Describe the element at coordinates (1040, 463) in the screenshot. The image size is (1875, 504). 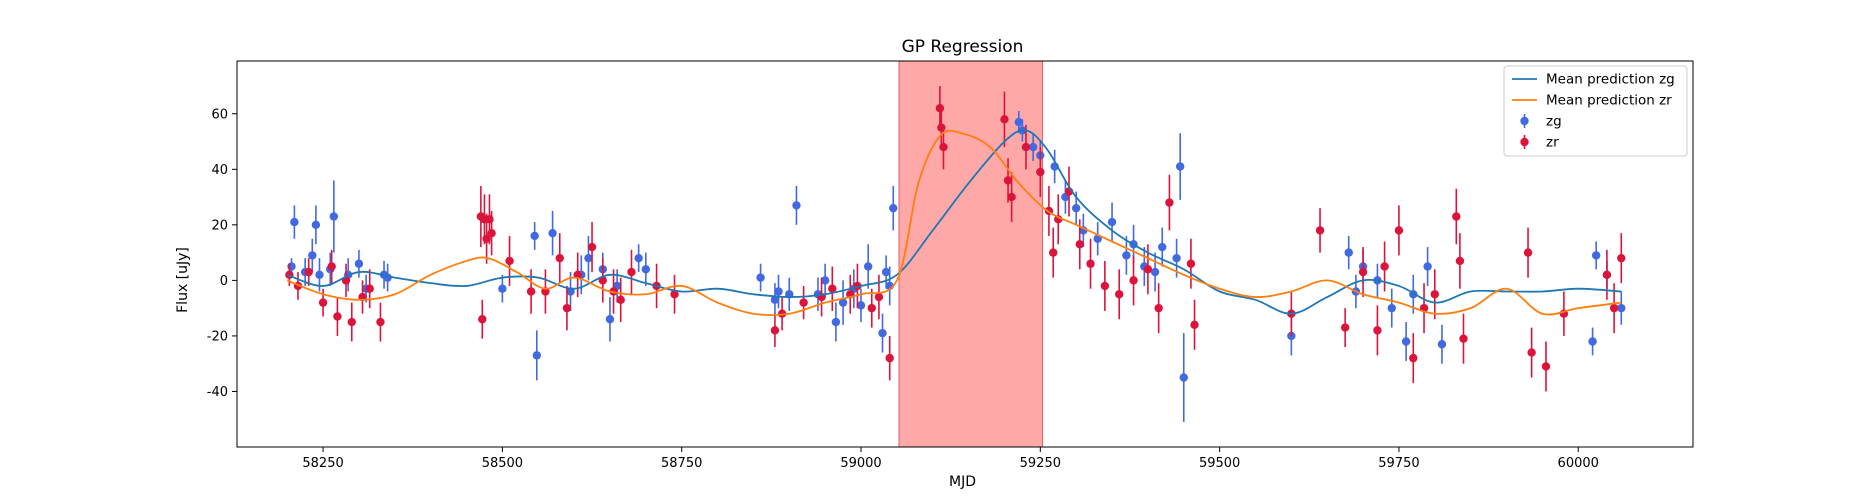
I see `x-tick-label: 59250` at that location.